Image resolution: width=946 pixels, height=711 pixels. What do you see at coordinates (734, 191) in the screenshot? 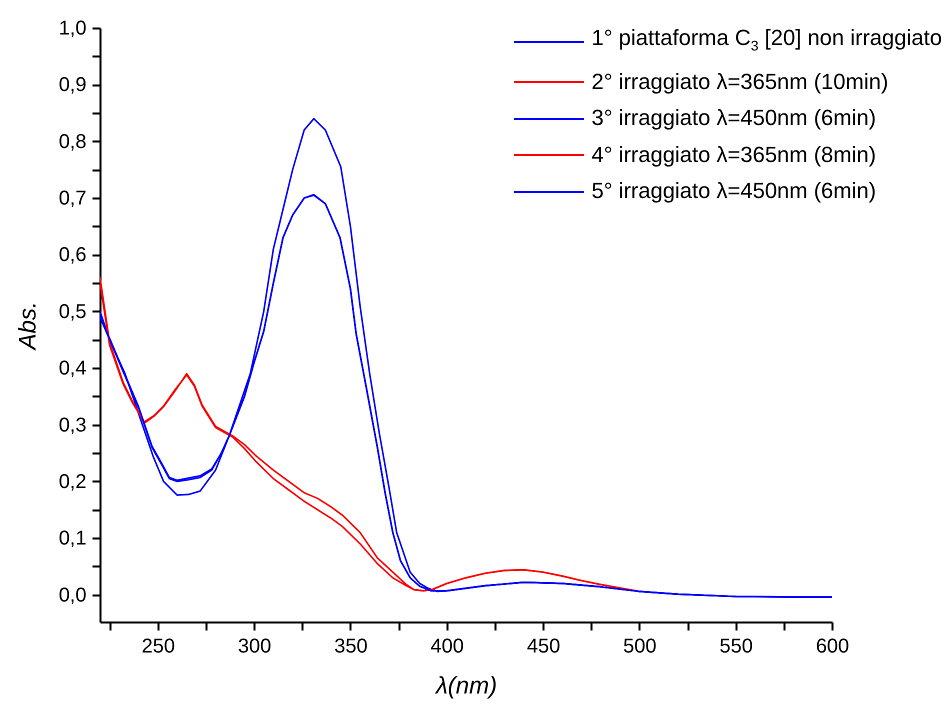
I see `legend-label: 5° irraggiato λ=450nm (6min)` at bounding box center [734, 191].